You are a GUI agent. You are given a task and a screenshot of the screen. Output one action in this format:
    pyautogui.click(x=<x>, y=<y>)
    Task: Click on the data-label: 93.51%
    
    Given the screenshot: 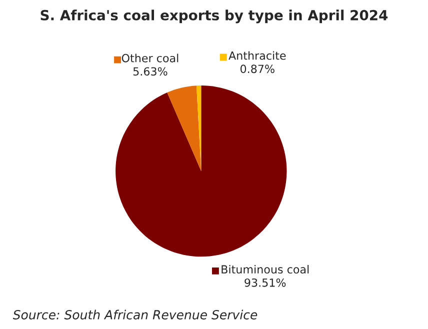 What is the action you would take?
    pyautogui.click(x=265, y=282)
    